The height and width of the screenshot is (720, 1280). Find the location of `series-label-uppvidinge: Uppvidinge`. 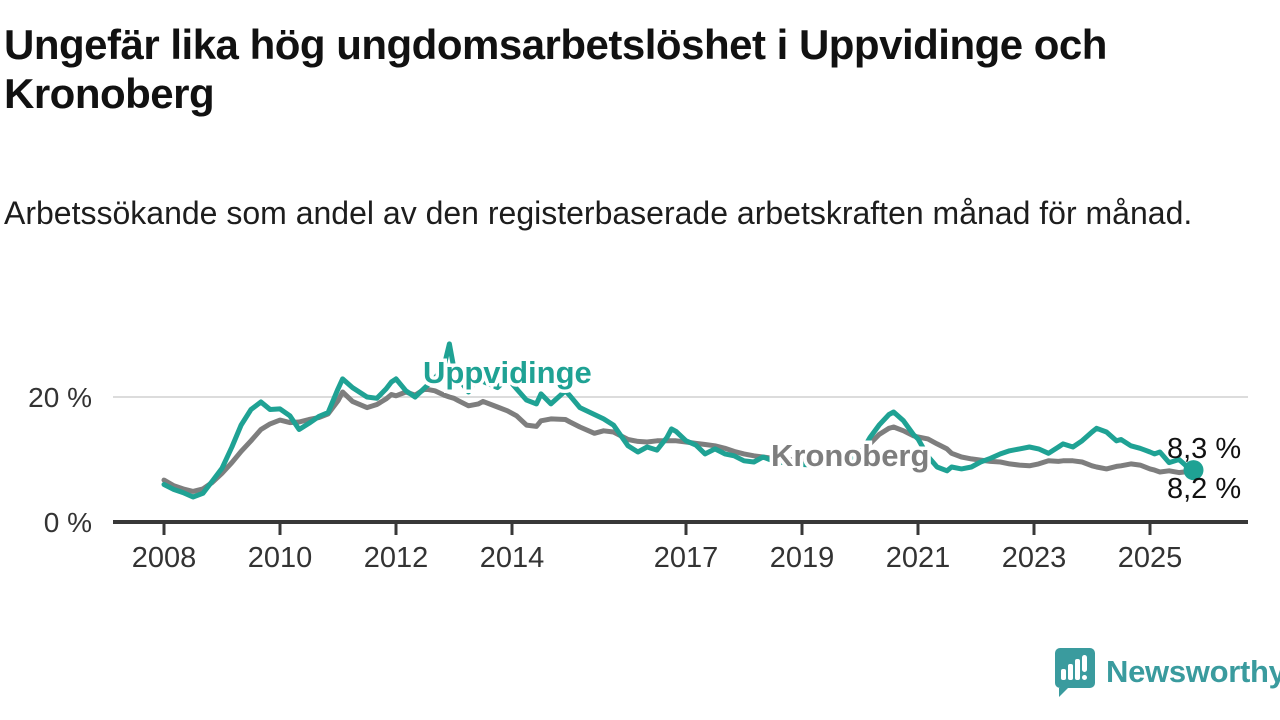

series-label-uppvidinge: Uppvidinge is located at coordinates (507, 372).